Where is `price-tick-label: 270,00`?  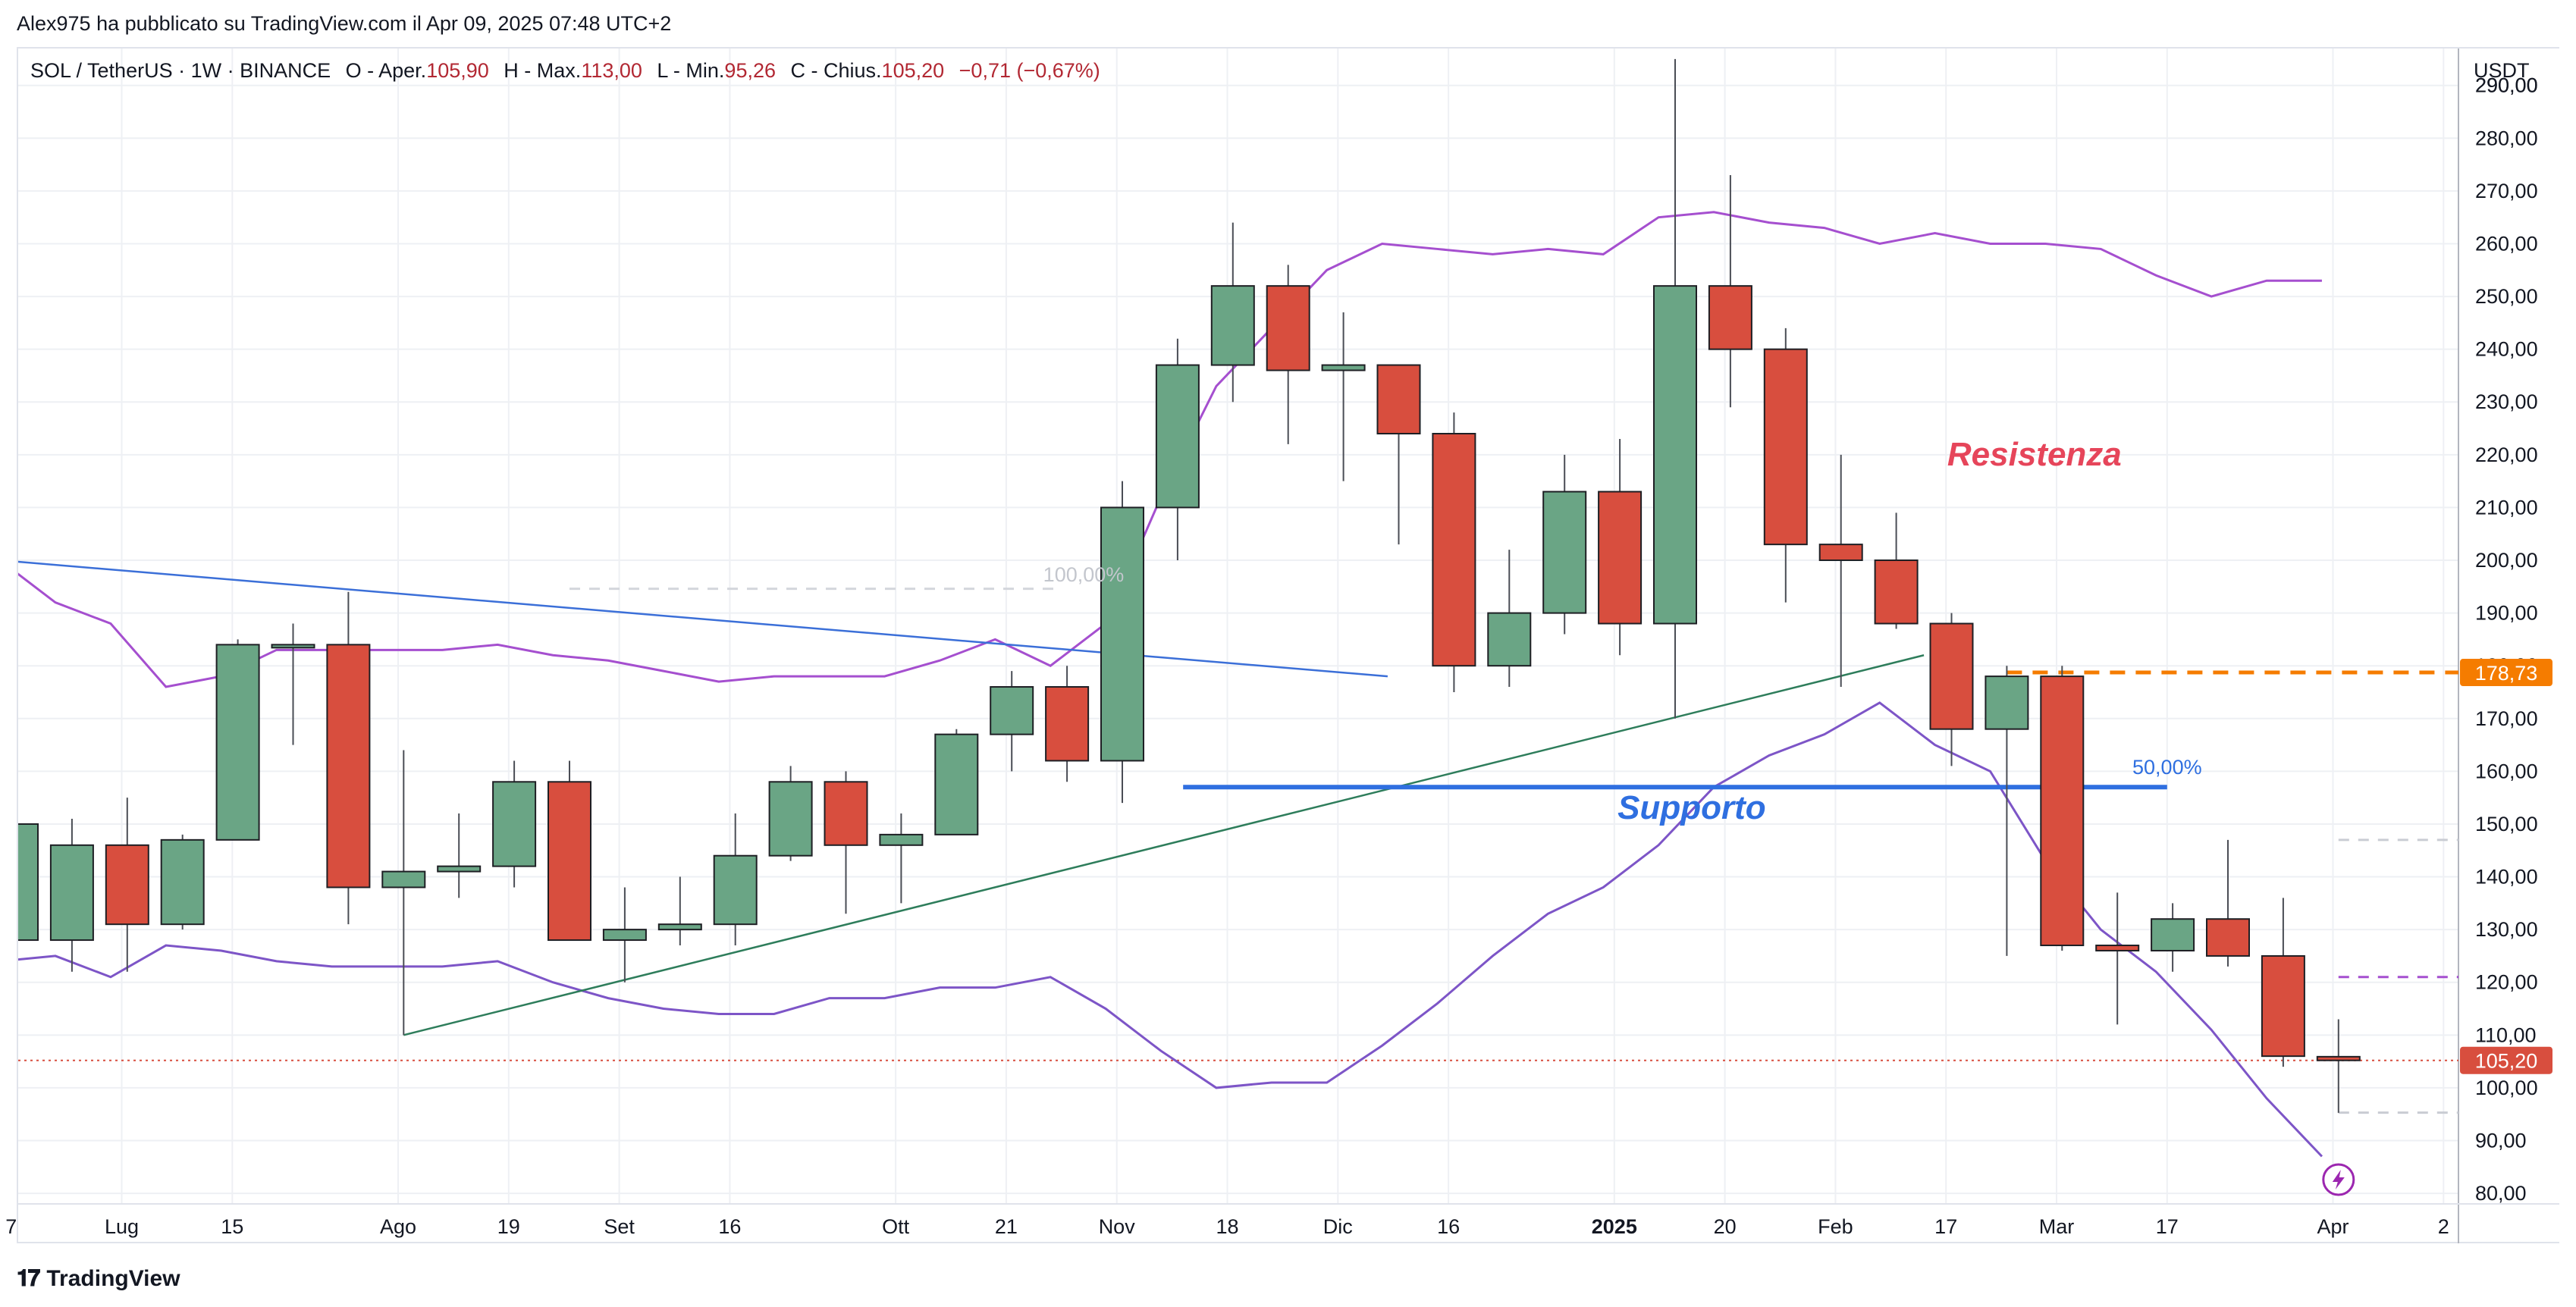 price-tick-label: 270,00 is located at coordinates (2506, 191).